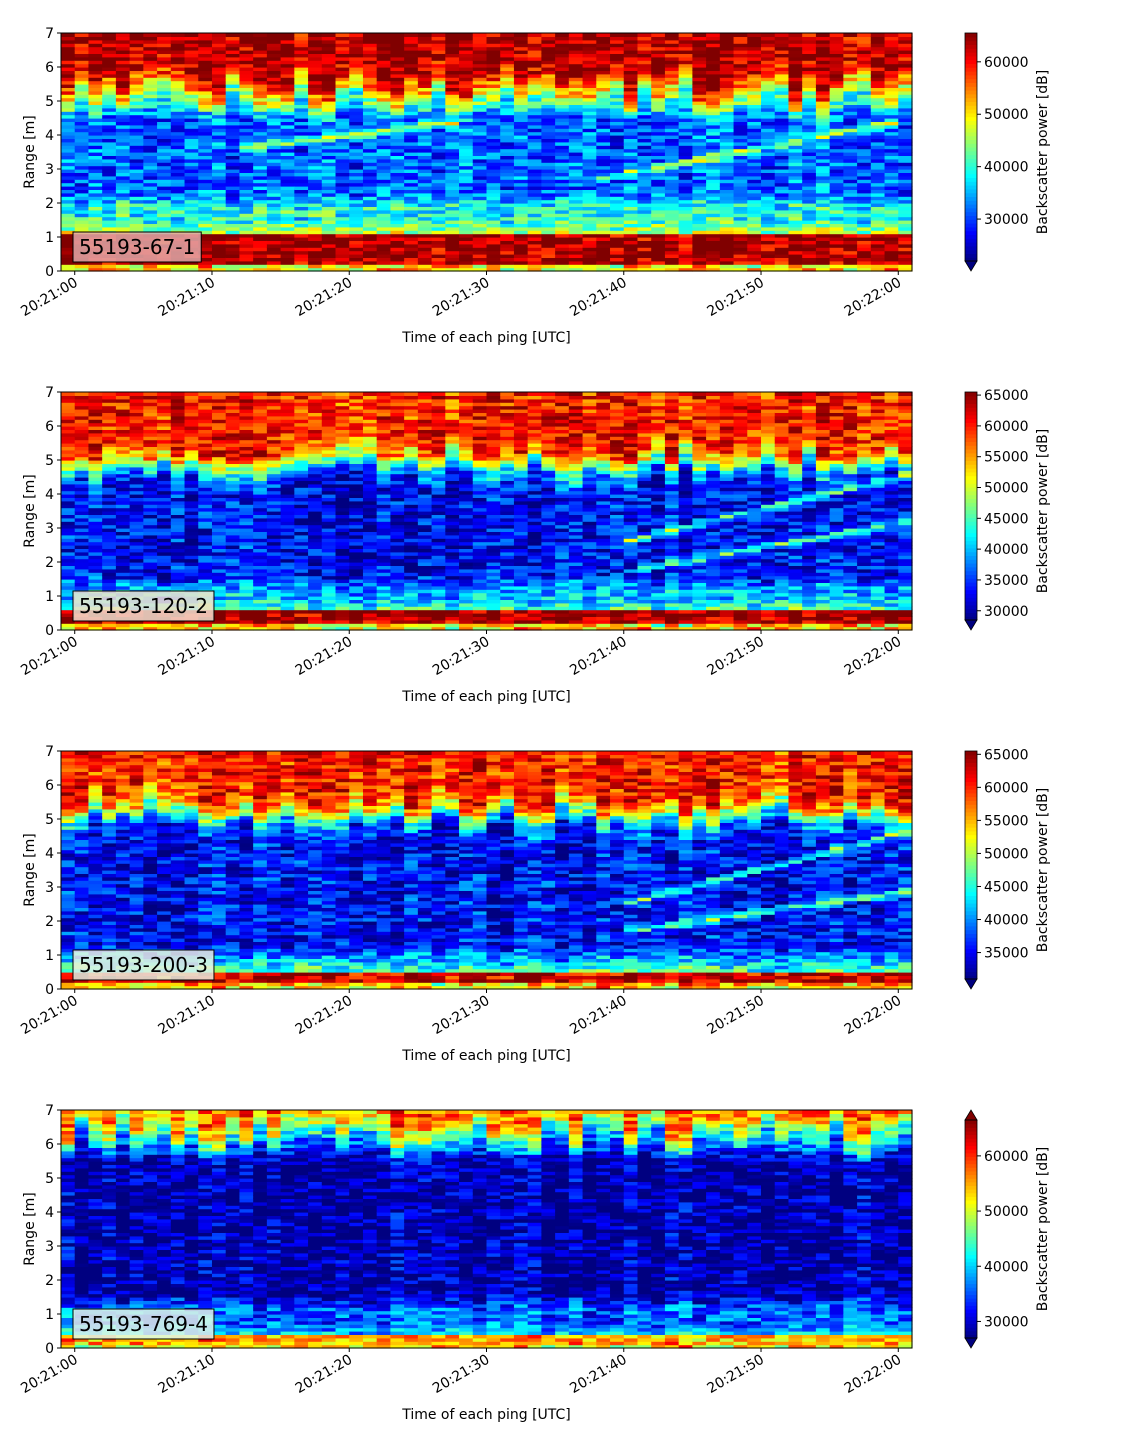 The width and height of the screenshot is (1140, 1436). What do you see at coordinates (971, 202) in the screenshot?
I see `colorbar-segment` at bounding box center [971, 202].